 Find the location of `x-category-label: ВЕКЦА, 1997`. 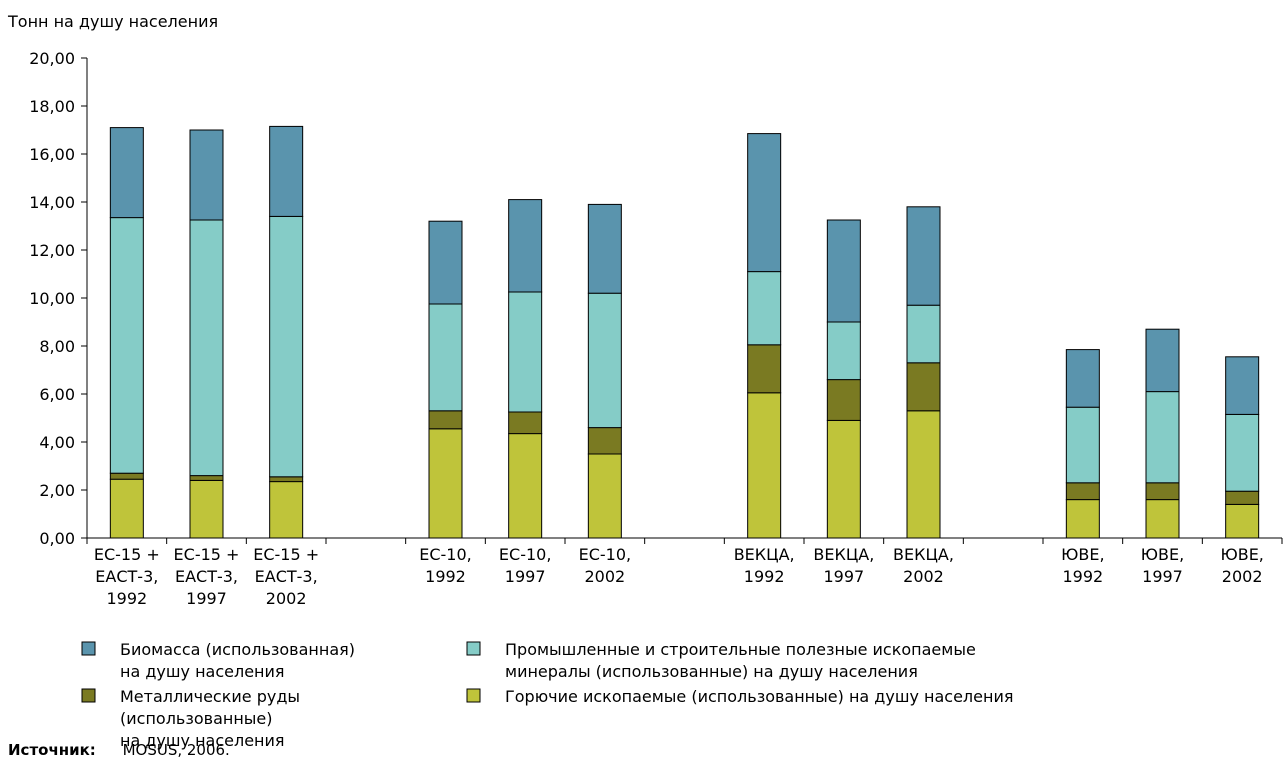

x-category-label: ВЕКЦА, 1997 is located at coordinates (843, 565).